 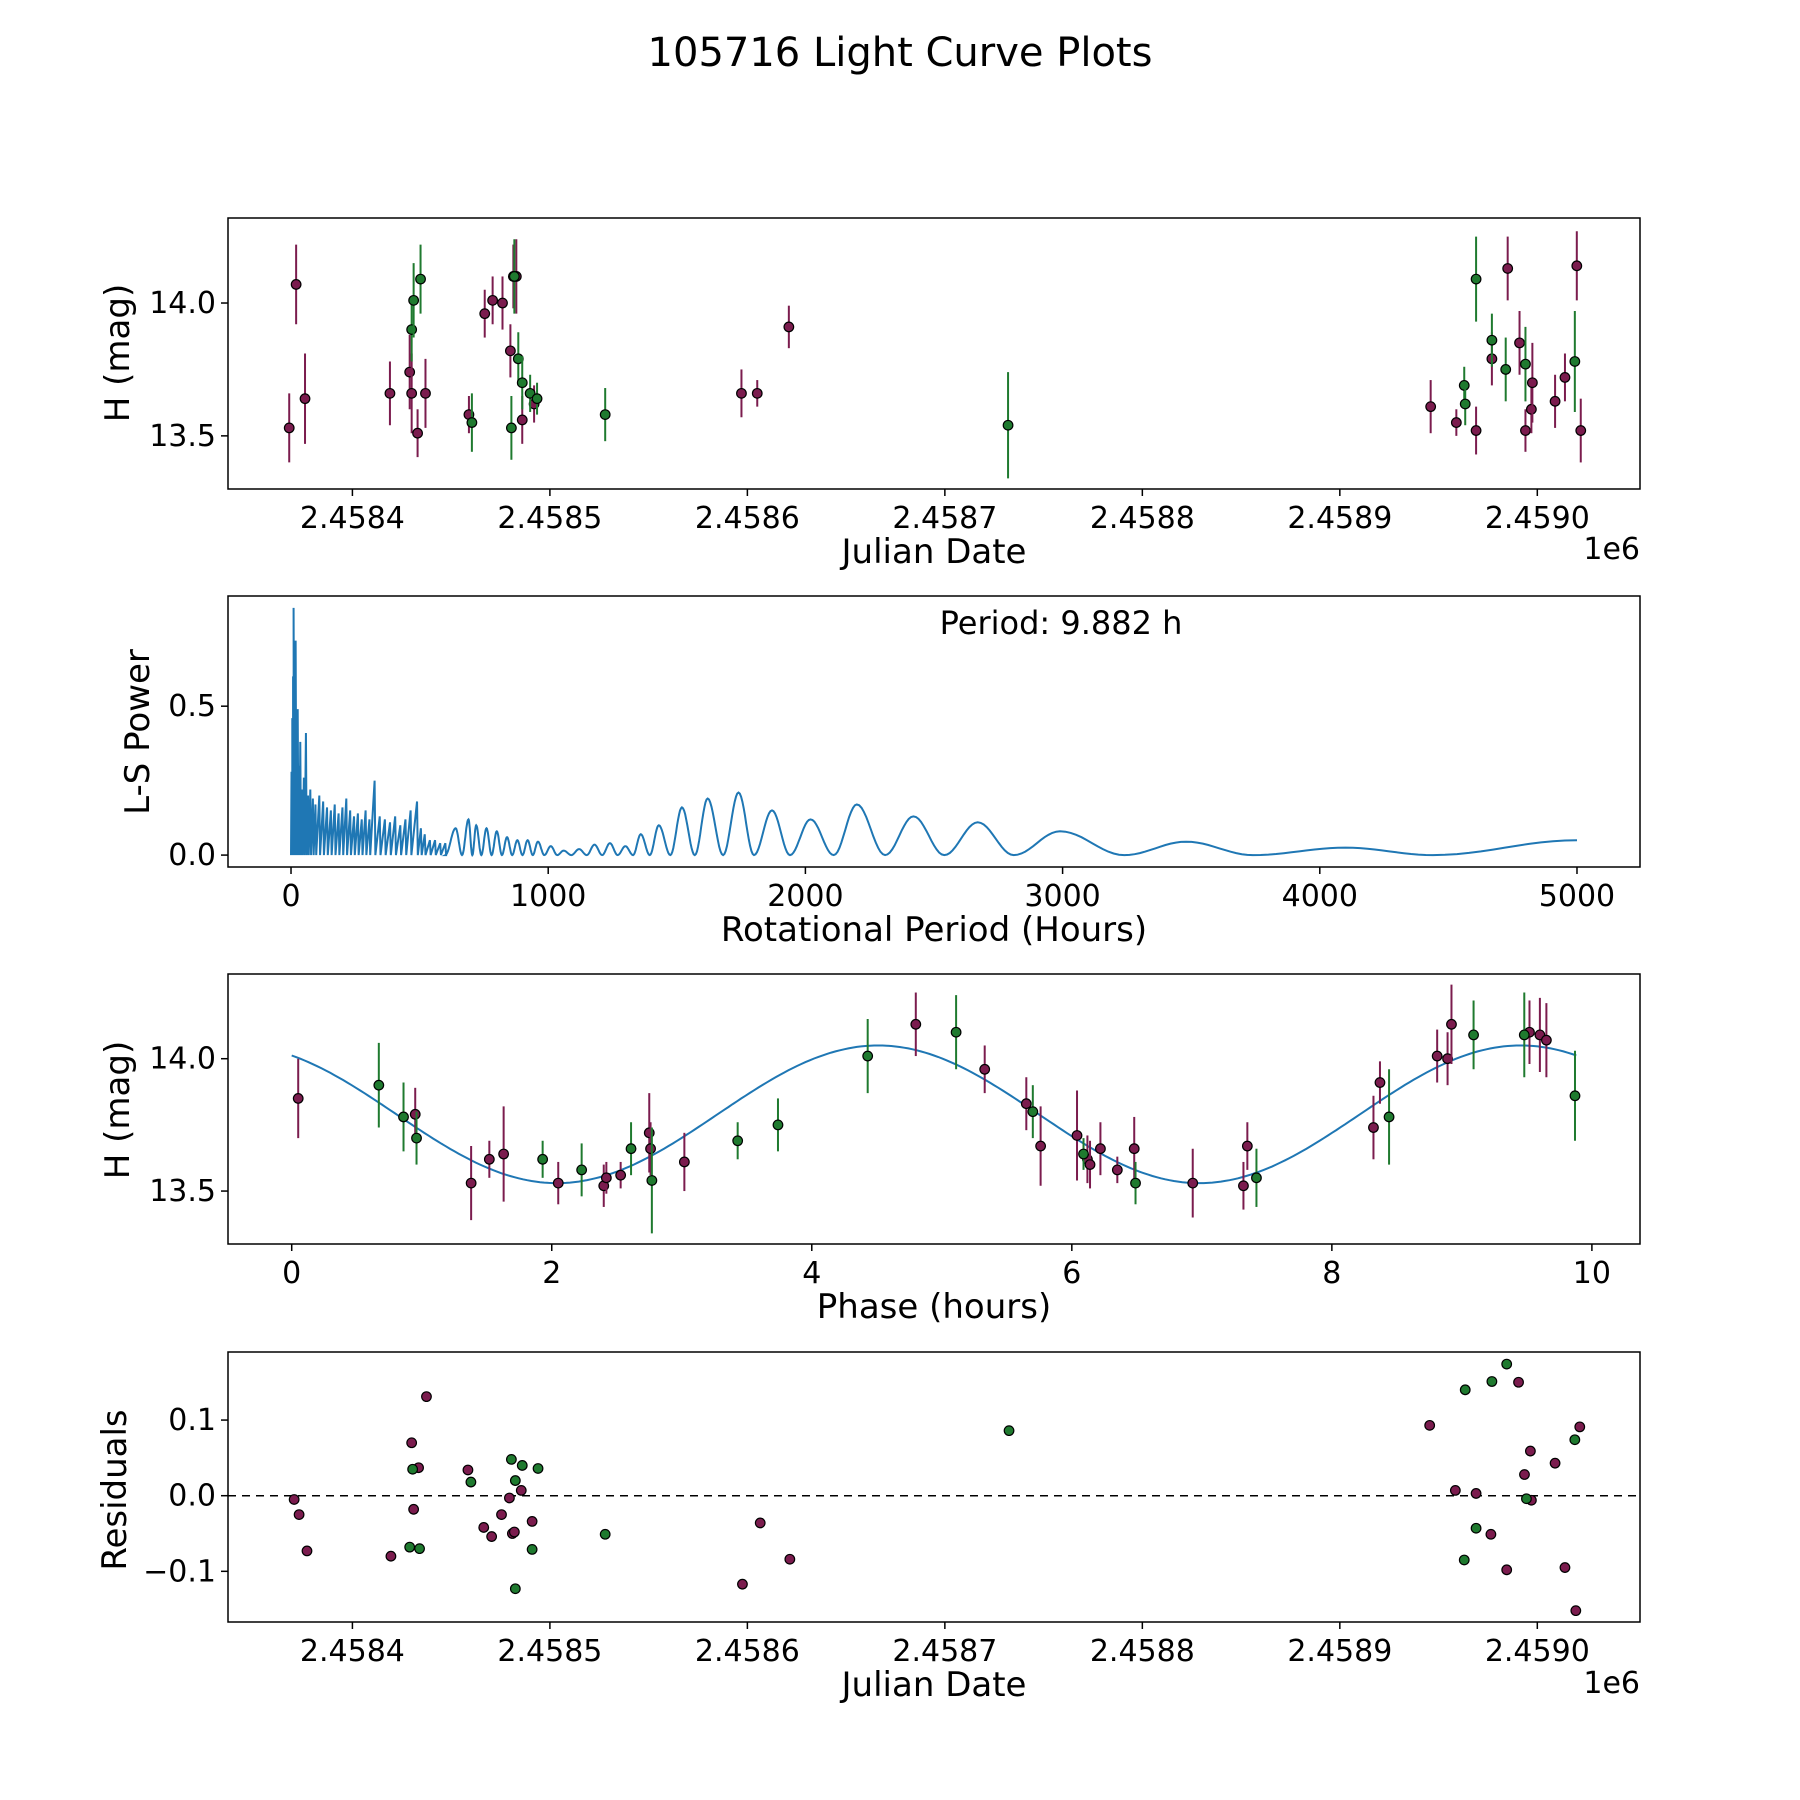 What do you see at coordinates (1611, 1683) in the screenshot?
I see `residuals-offset-label: 1e6` at bounding box center [1611, 1683].